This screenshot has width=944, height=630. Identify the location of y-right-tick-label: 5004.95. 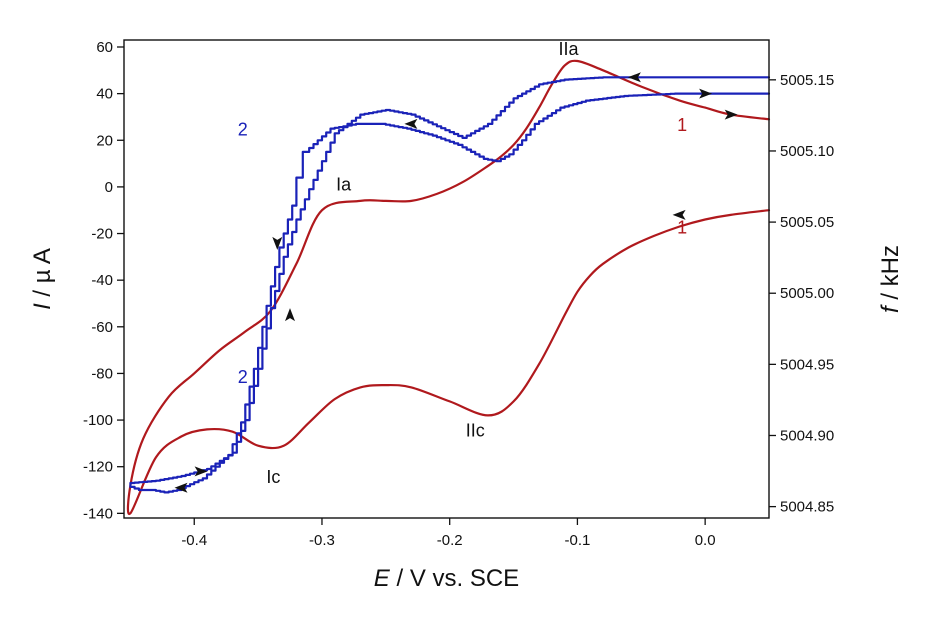
(807, 364).